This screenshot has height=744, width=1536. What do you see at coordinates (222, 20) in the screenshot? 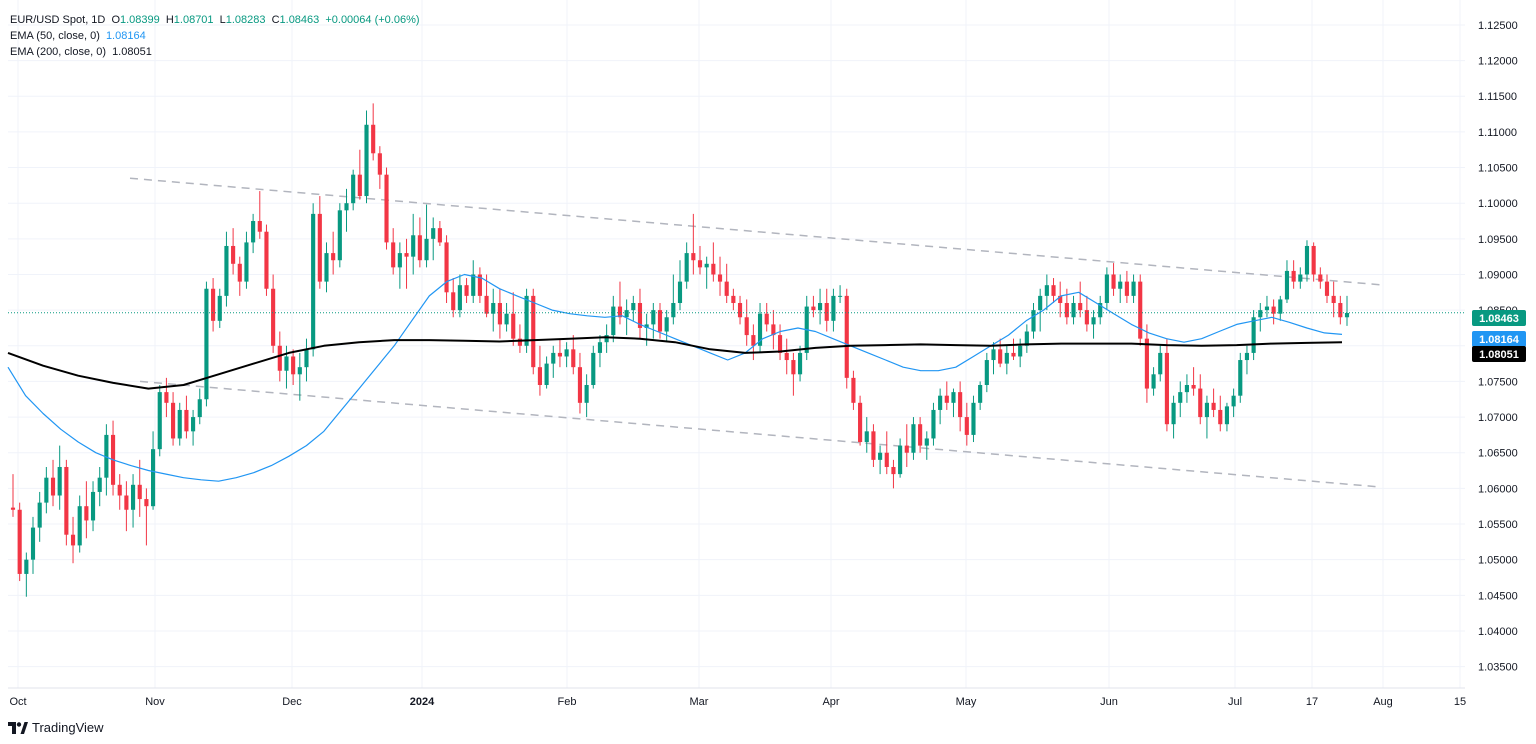
I see `low-label: L` at bounding box center [222, 20].